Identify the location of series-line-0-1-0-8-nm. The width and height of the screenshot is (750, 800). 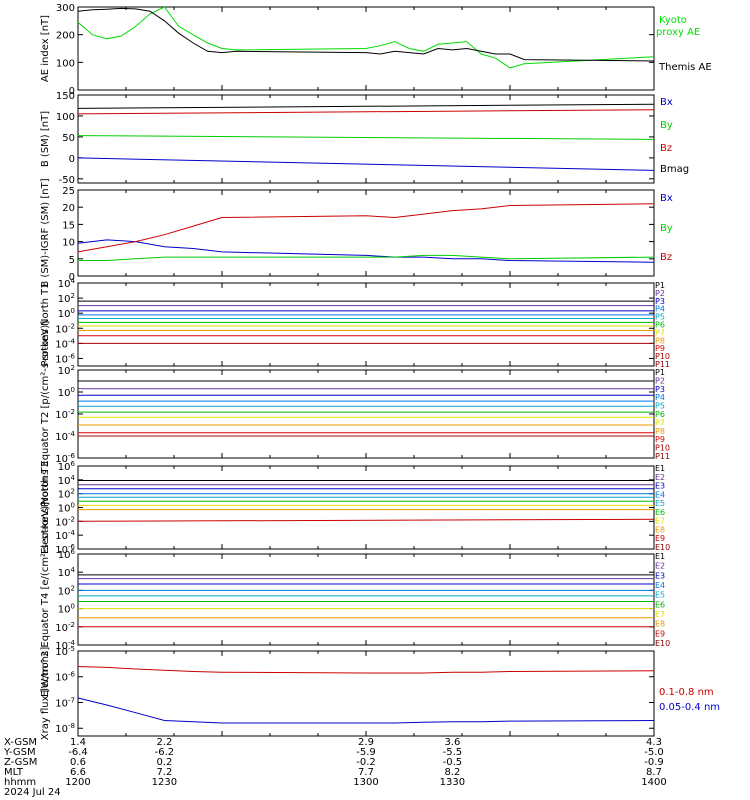
(366, 670).